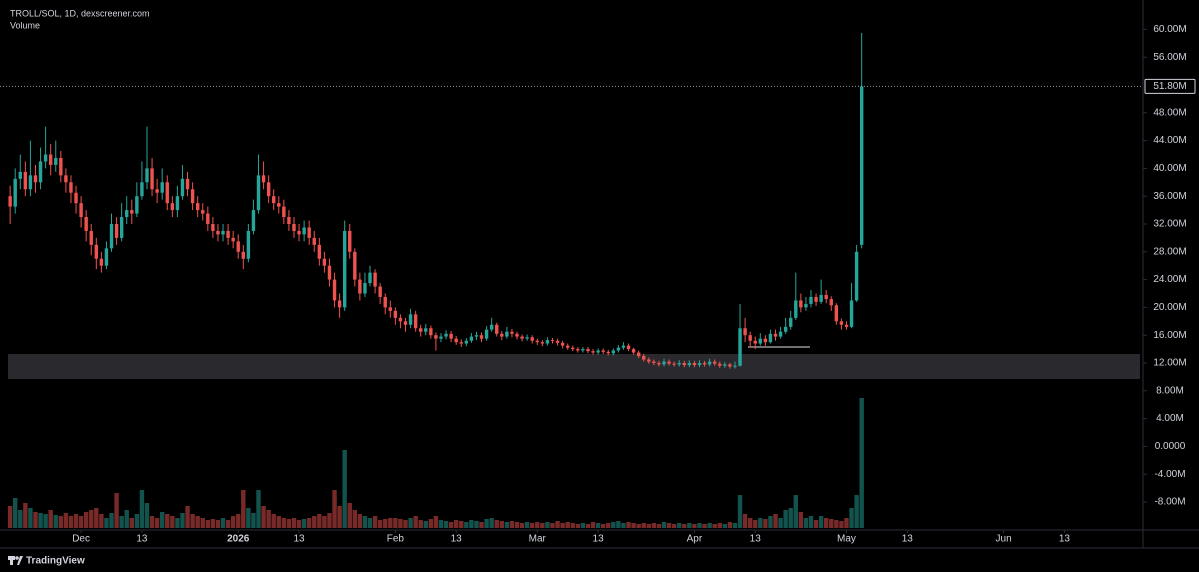  I want to click on y-tick-label: 8.00M, so click(1170, 390).